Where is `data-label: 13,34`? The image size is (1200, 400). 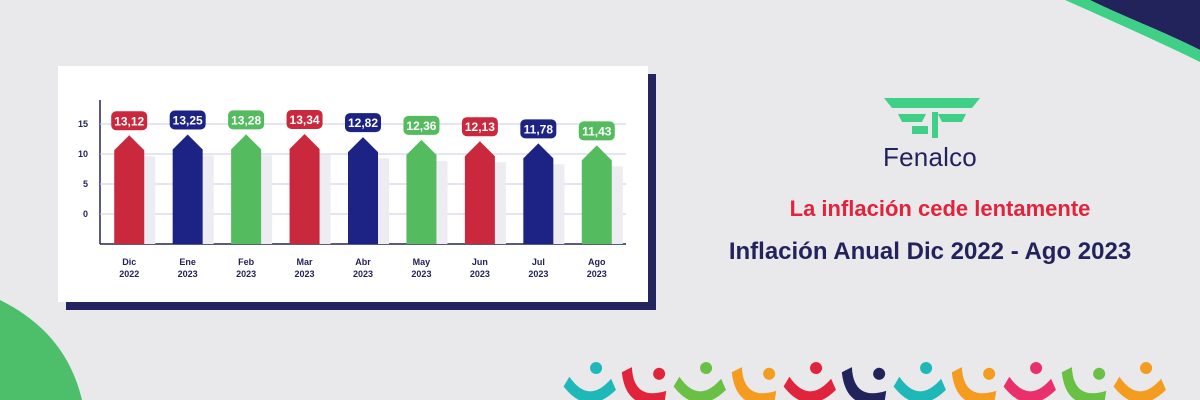
data-label: 13,34 is located at coordinates (305, 120).